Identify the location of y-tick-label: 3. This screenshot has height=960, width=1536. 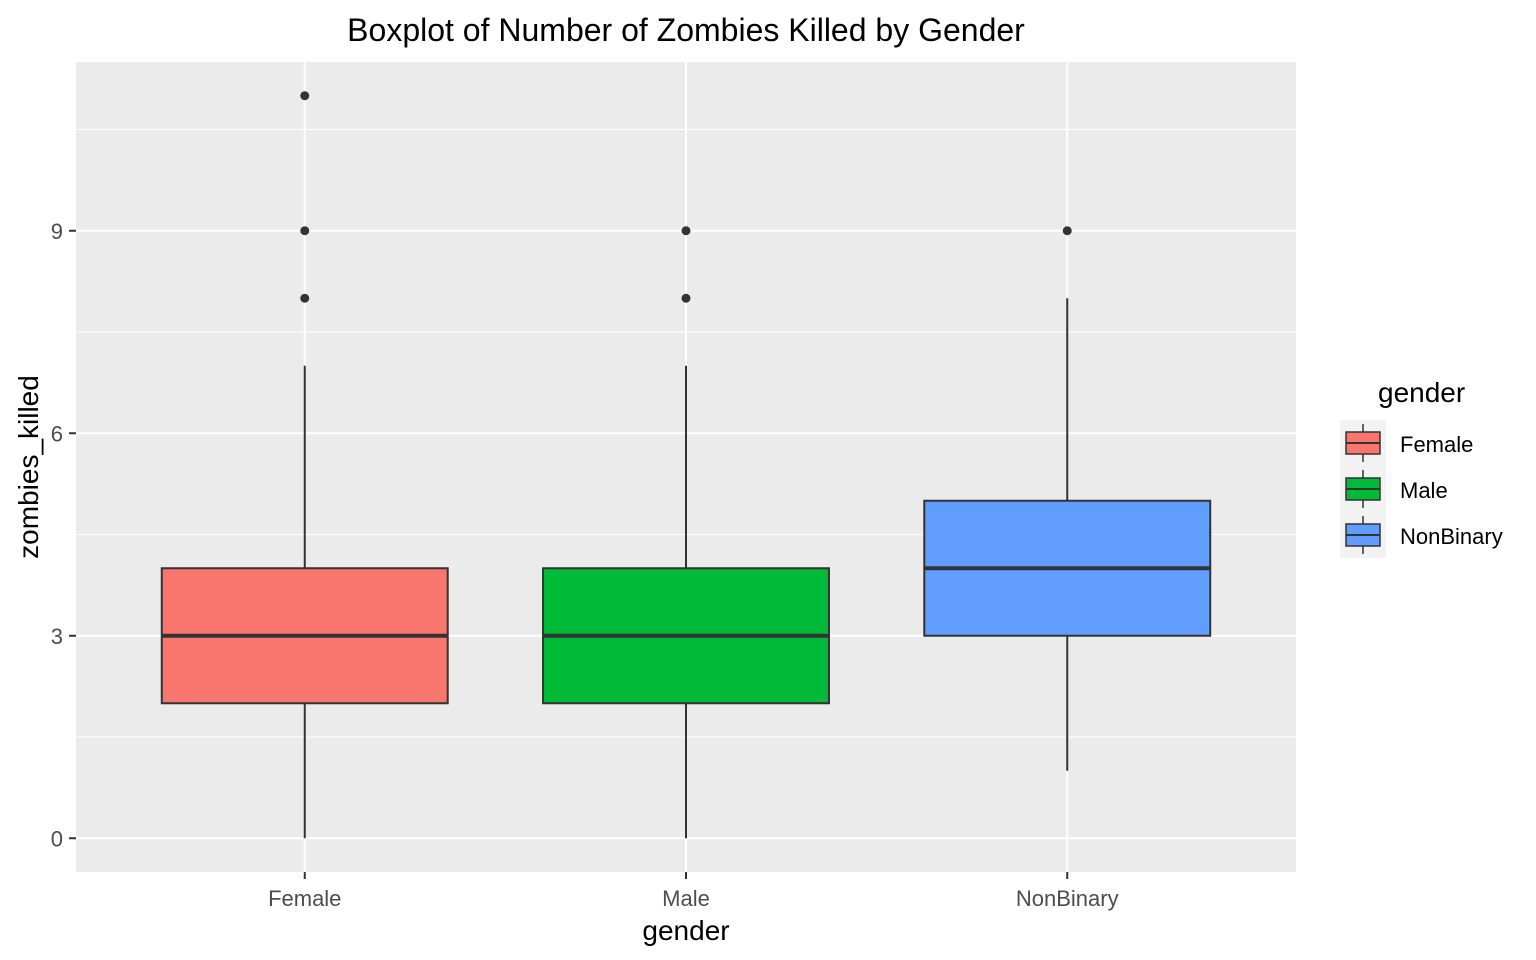
(57, 636).